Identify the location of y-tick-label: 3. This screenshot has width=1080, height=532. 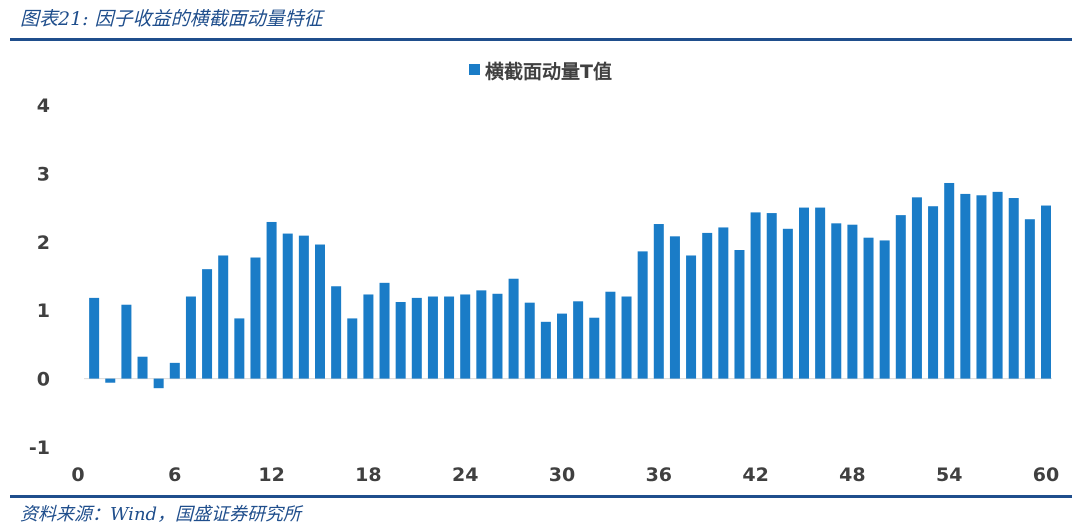
(43, 174).